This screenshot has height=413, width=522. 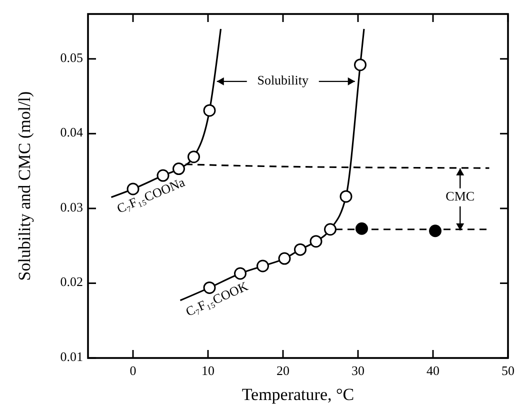 I want to click on x-tick-label: 50, so click(x=508, y=370).